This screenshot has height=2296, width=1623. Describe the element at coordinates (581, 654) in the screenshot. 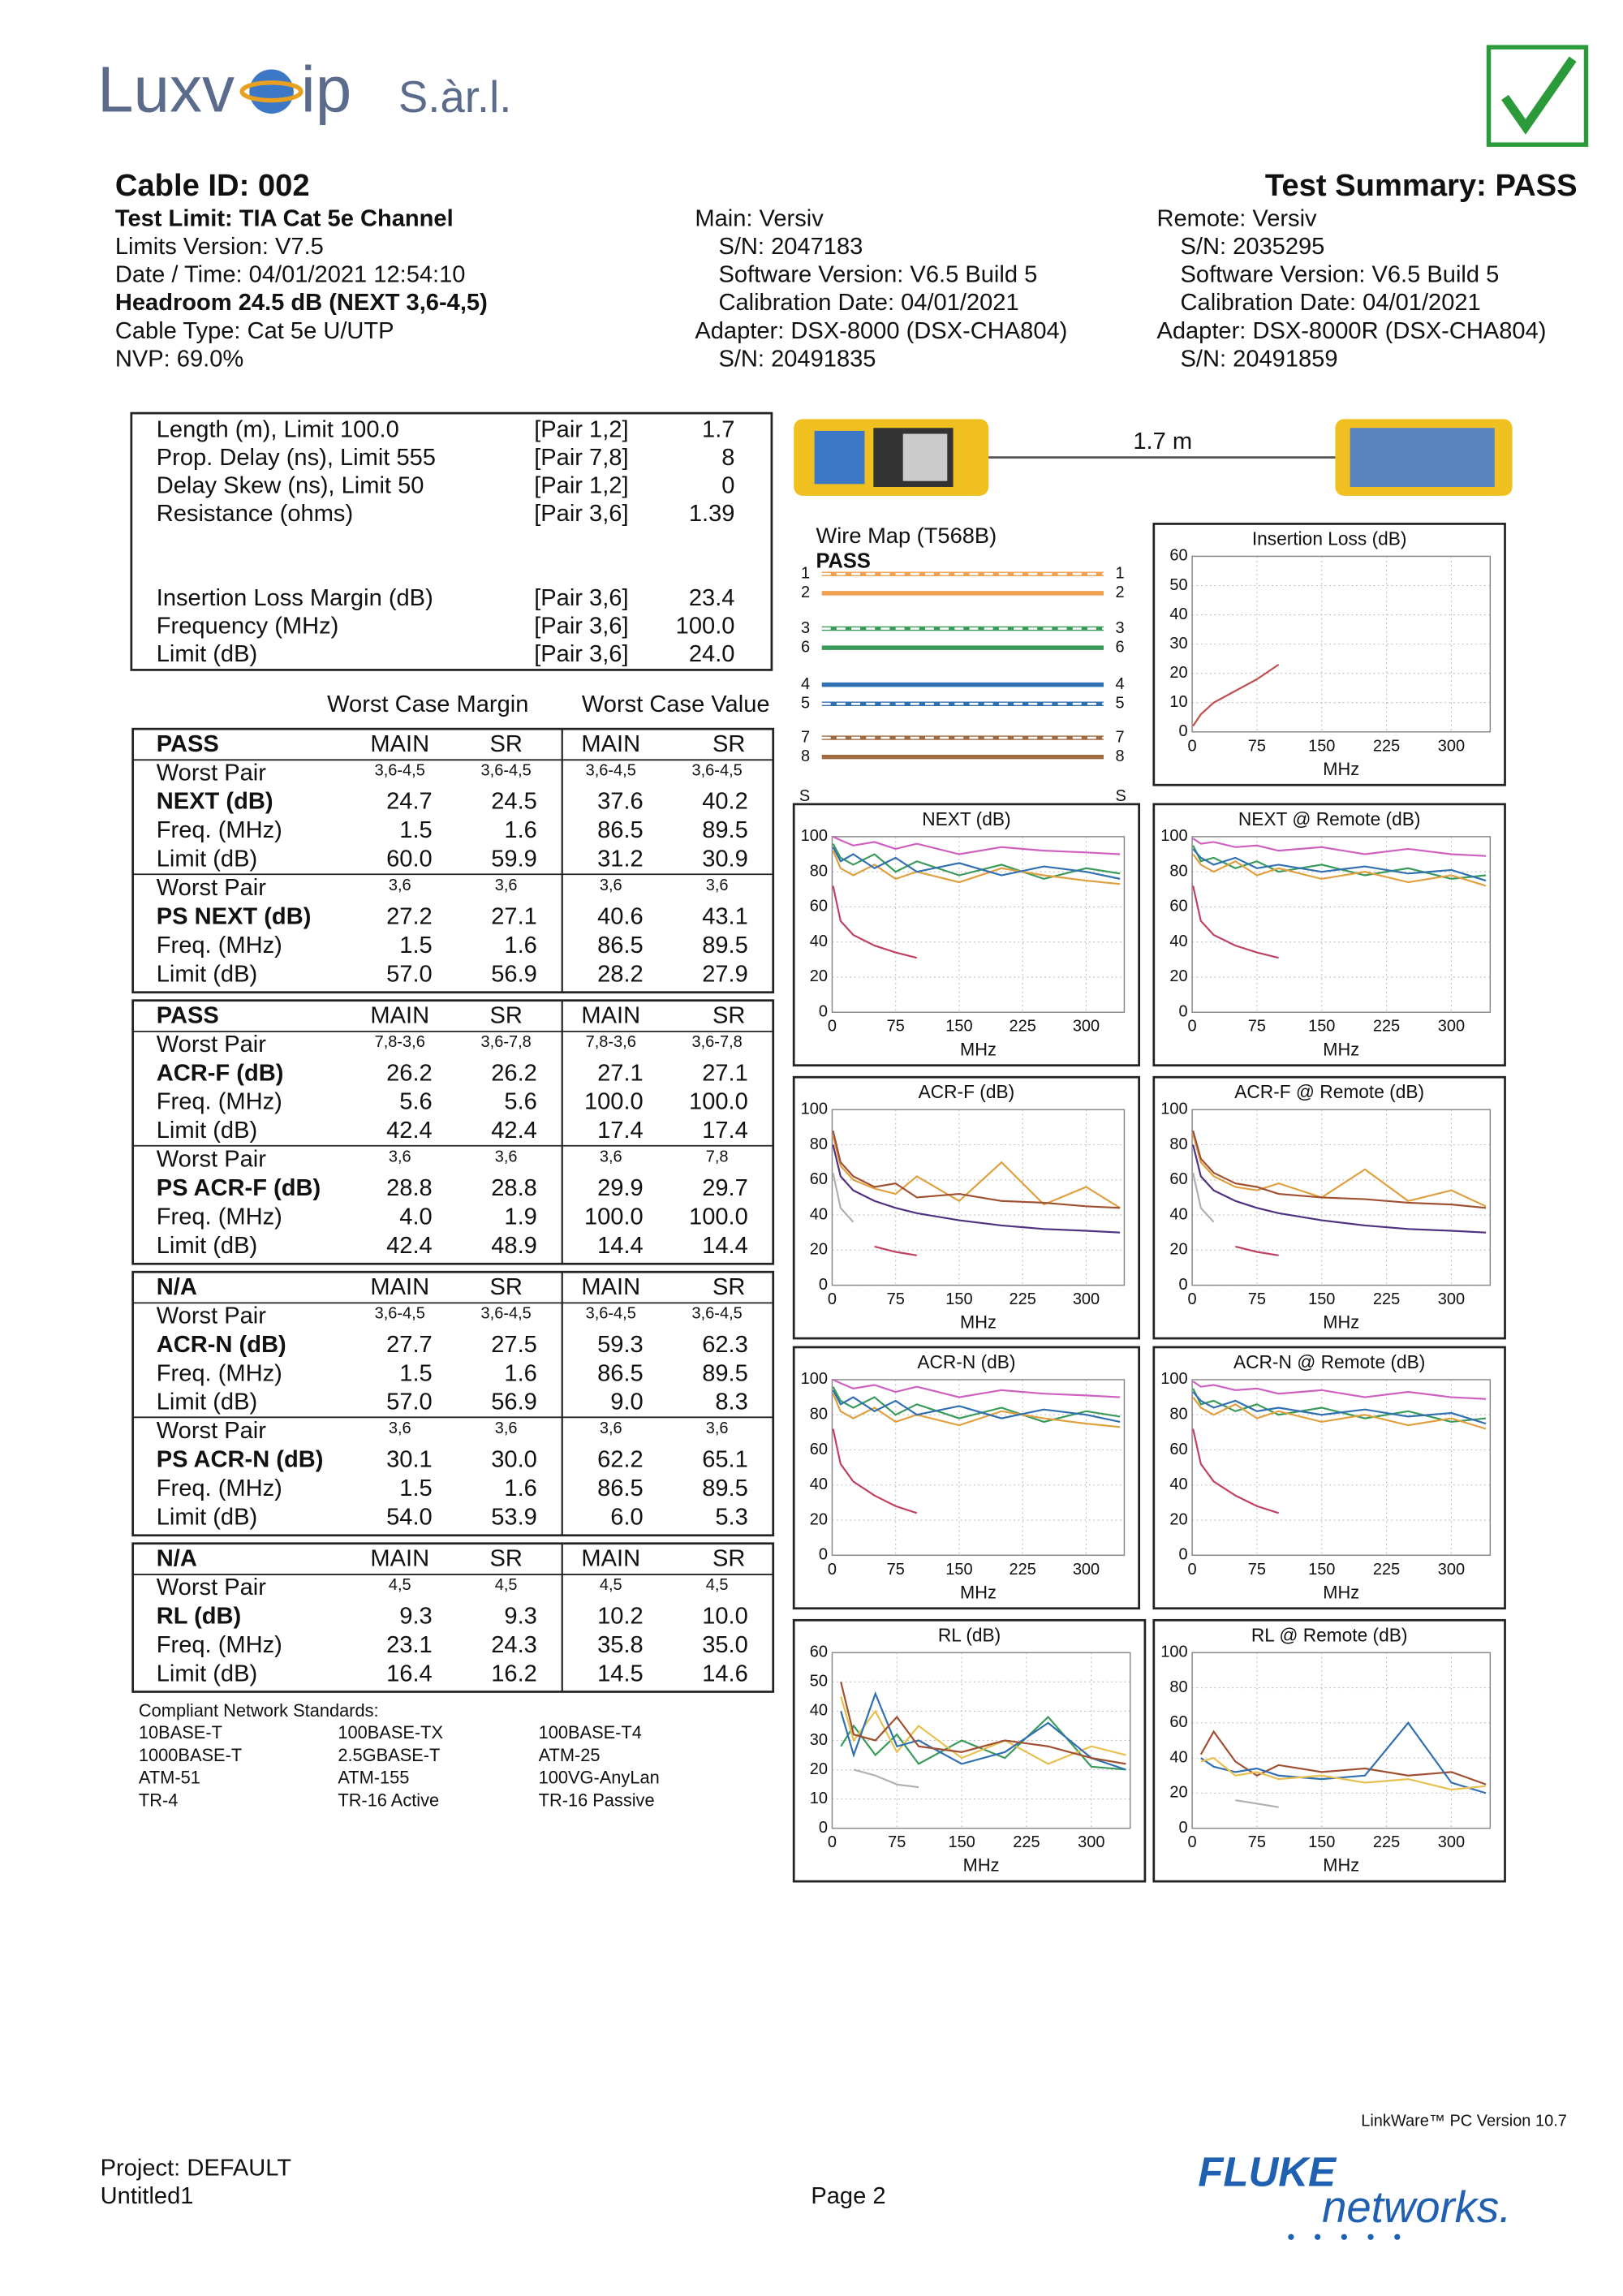

I see `summary-pair: [Pair 3,6]` at that location.